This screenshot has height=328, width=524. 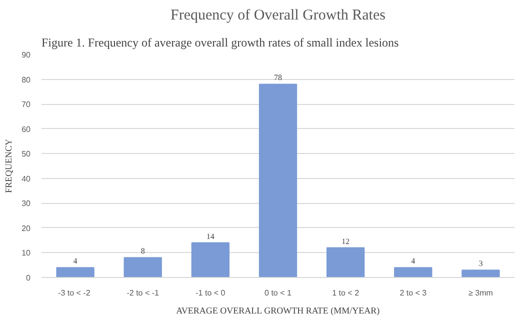 What do you see at coordinates (278, 293) in the screenshot?
I see `x-tick-label: 0 to < 1` at bounding box center [278, 293].